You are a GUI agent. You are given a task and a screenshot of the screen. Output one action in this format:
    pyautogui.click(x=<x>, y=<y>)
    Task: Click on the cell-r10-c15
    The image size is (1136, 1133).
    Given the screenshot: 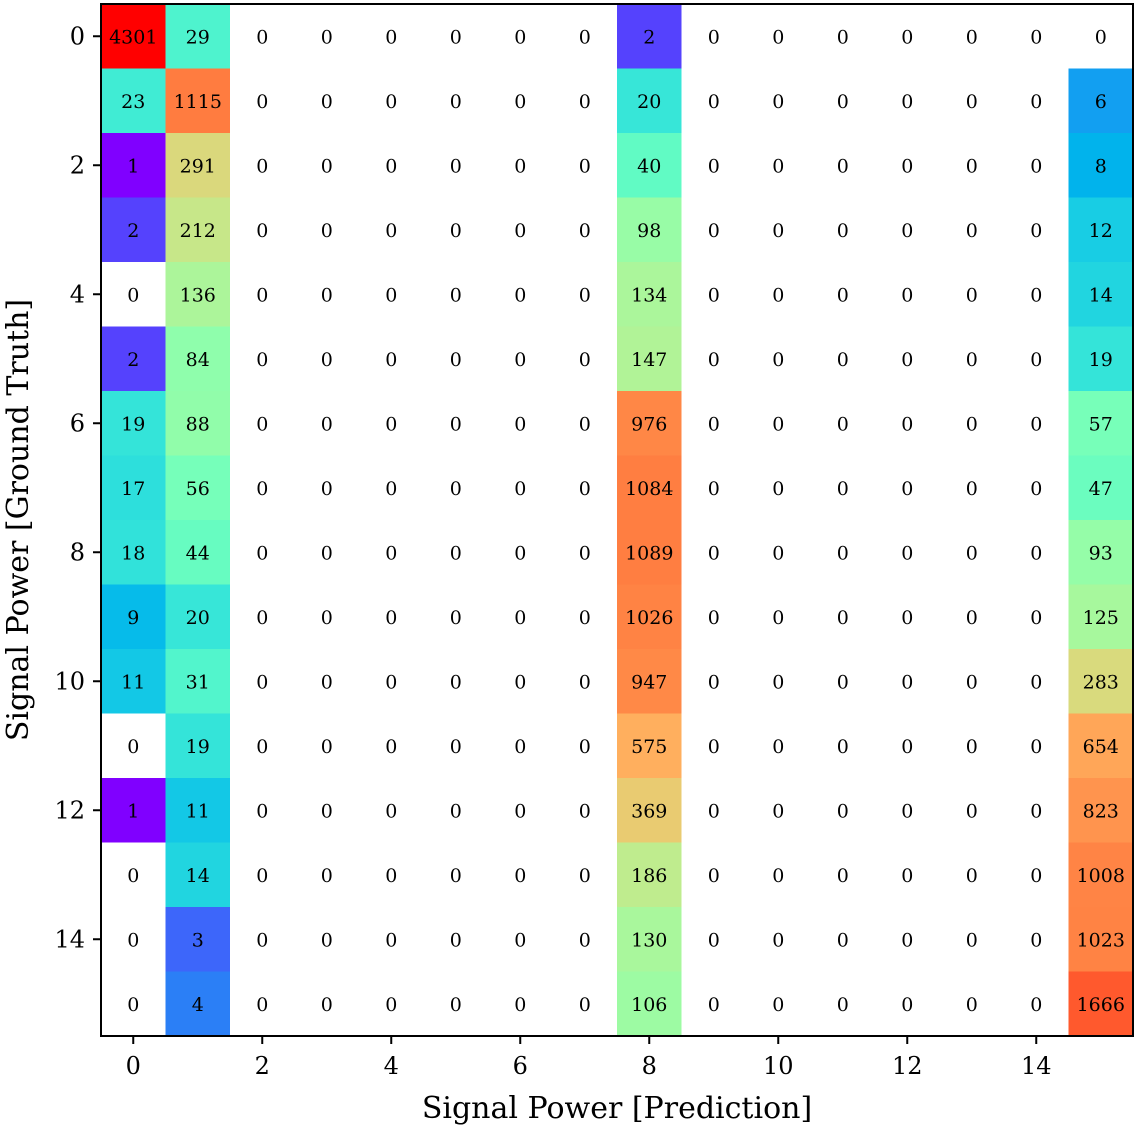 What is the action you would take?
    pyautogui.click(x=1101, y=682)
    